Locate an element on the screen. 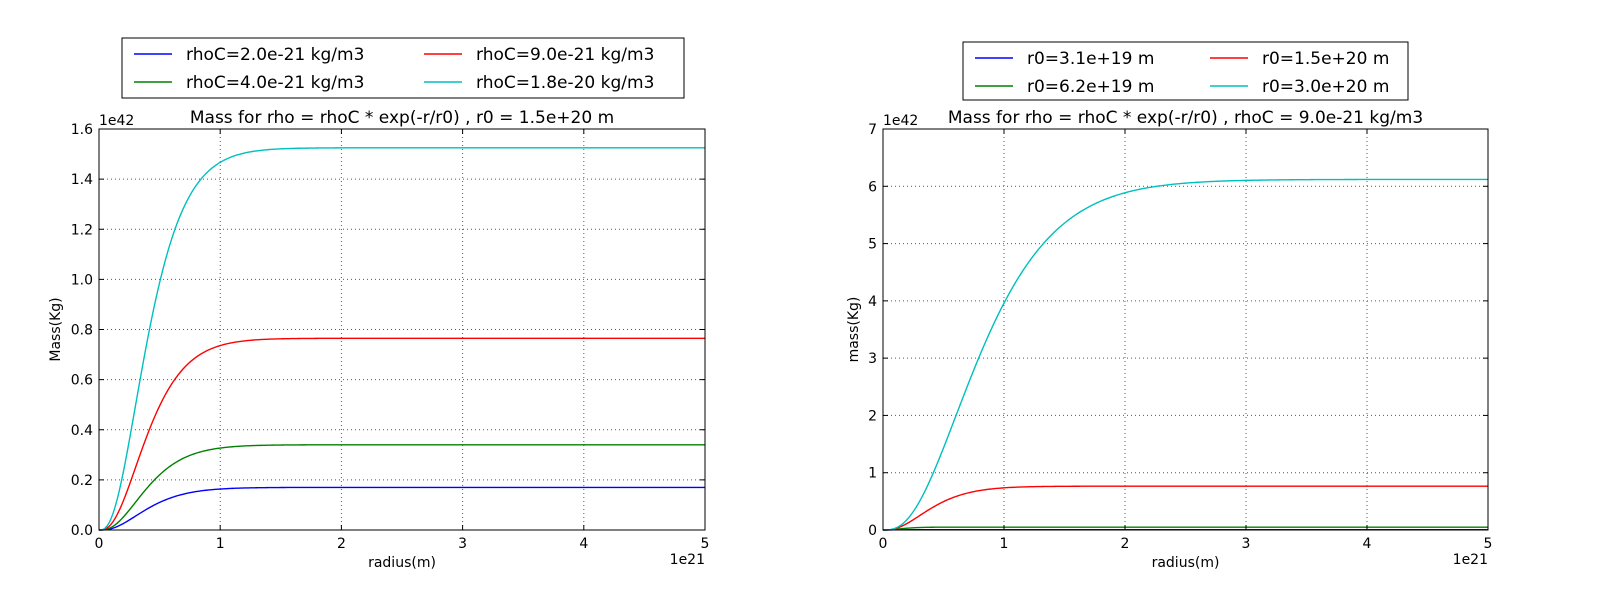  y-axis-label: mass(Kg) is located at coordinates (854, 330).